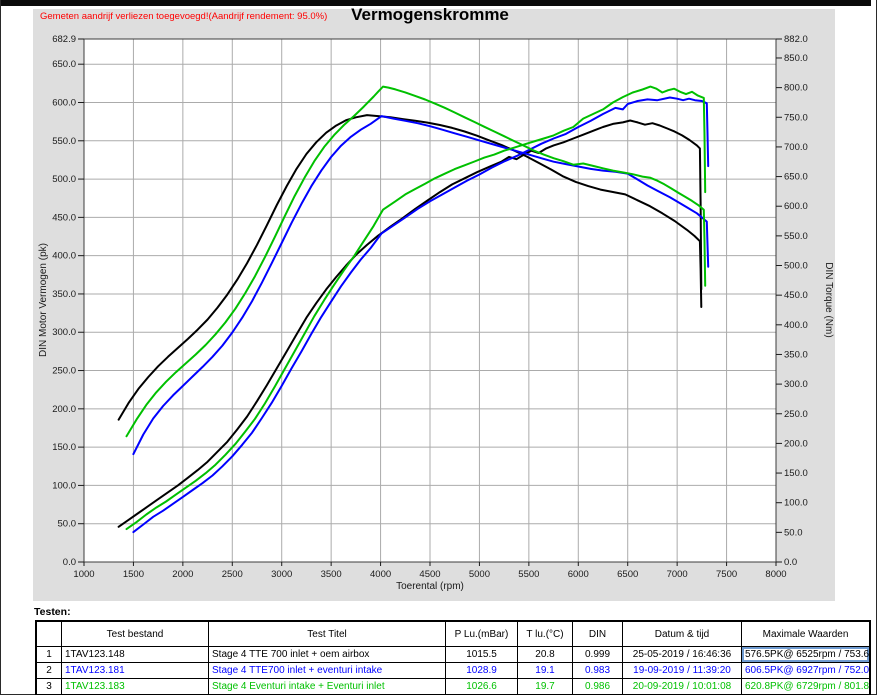  I want to click on right-tick-label: 0.0, so click(790, 562).